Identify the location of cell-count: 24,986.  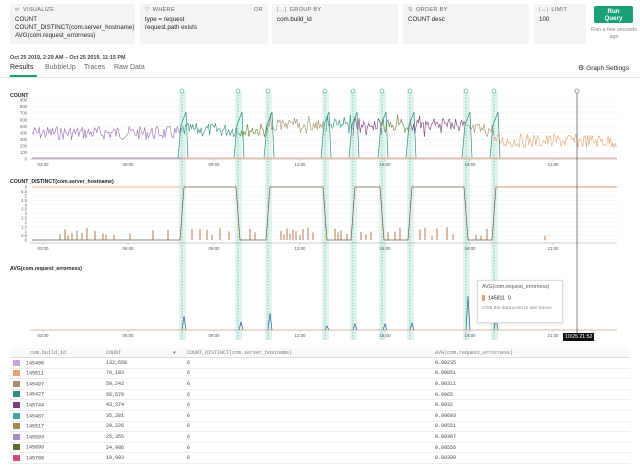
(143, 448).